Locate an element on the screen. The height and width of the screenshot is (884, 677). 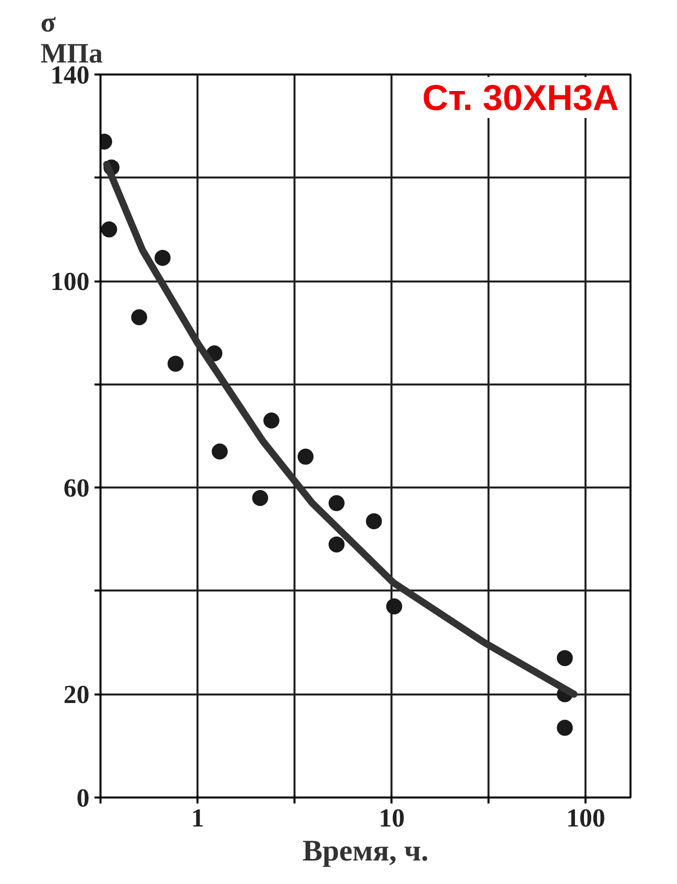
y-tick-label: 0 is located at coordinates (83, 798).